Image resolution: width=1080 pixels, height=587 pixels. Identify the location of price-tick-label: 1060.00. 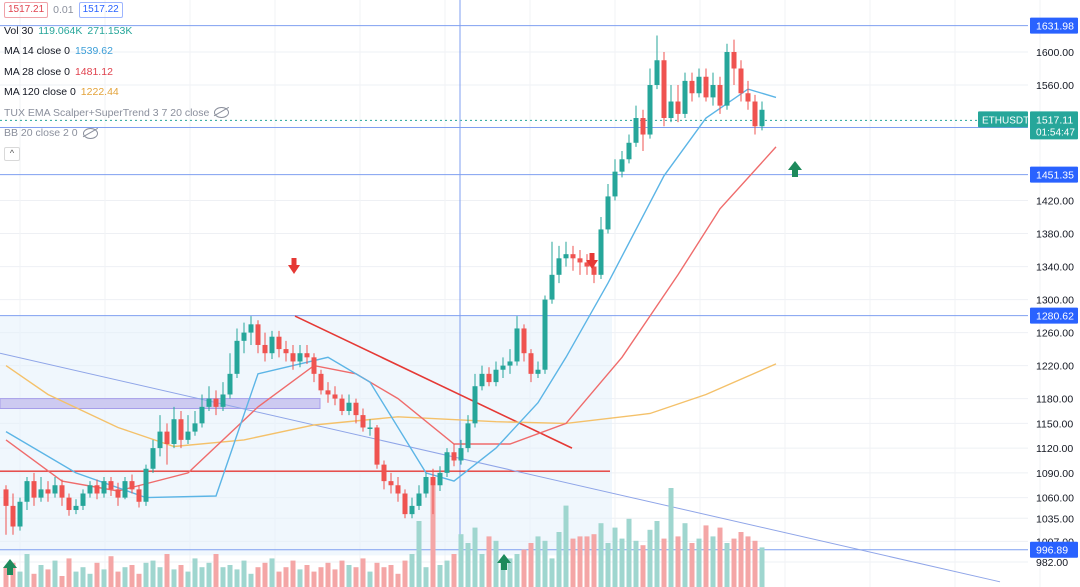
(1055, 499).